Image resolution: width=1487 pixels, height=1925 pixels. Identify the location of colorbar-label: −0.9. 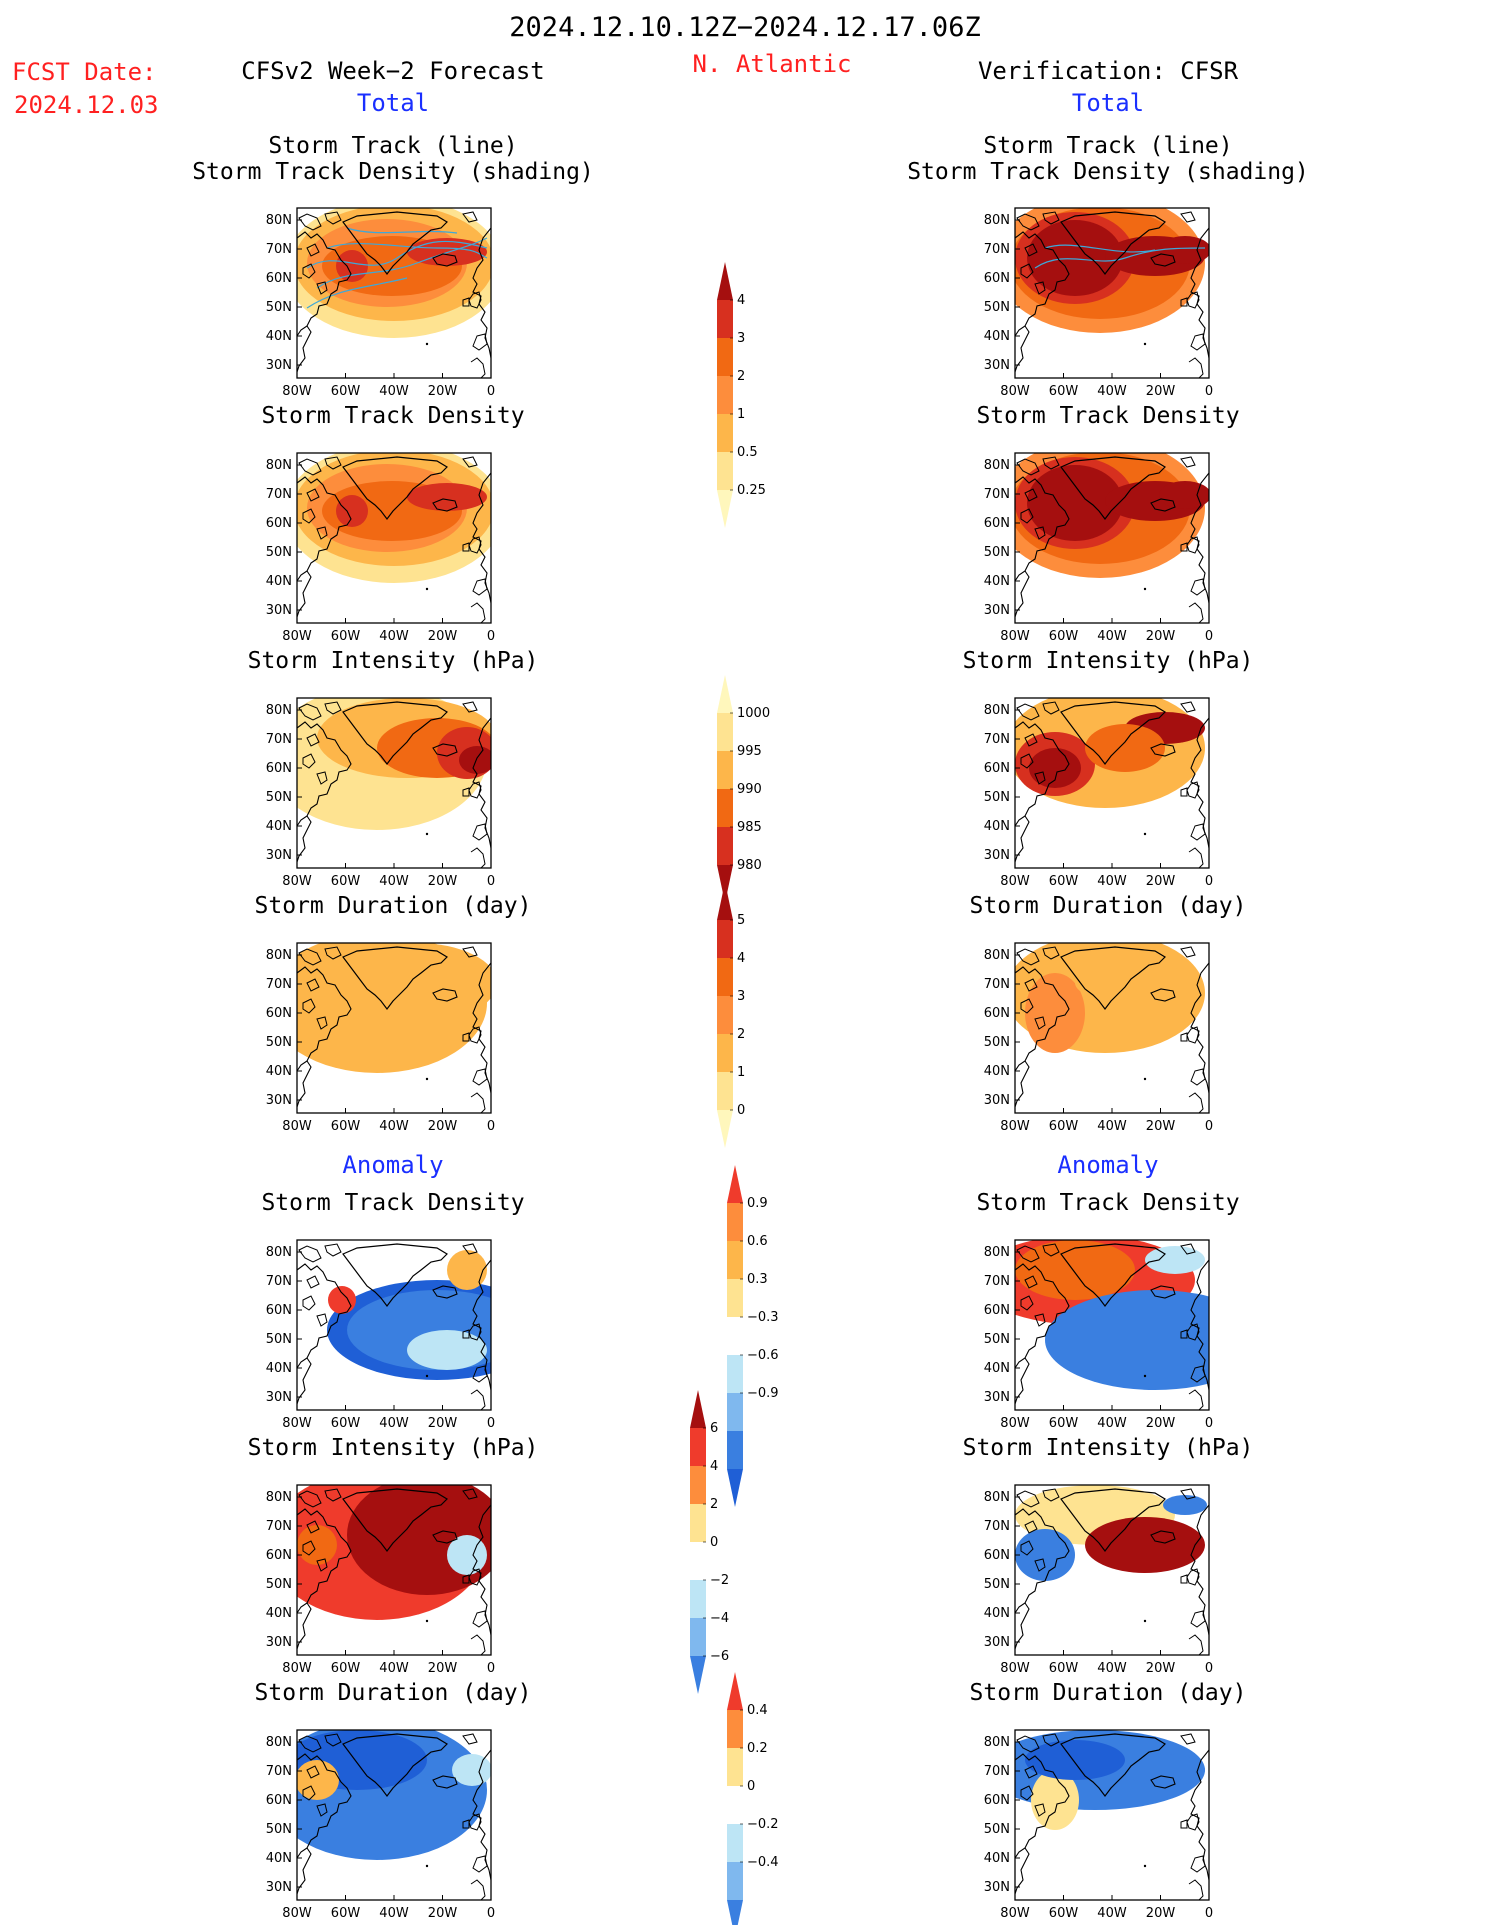
(763, 1393).